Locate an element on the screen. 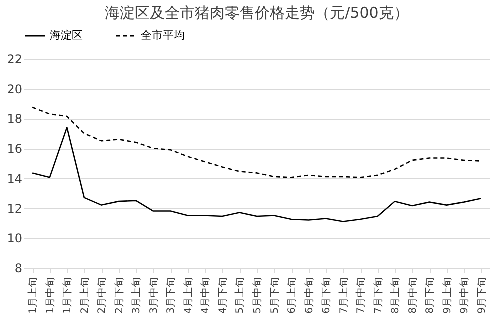 Image resolution: width=500 pixels, height=320 pixels. x-tick-label: 2月下旬 is located at coordinates (119, 296).